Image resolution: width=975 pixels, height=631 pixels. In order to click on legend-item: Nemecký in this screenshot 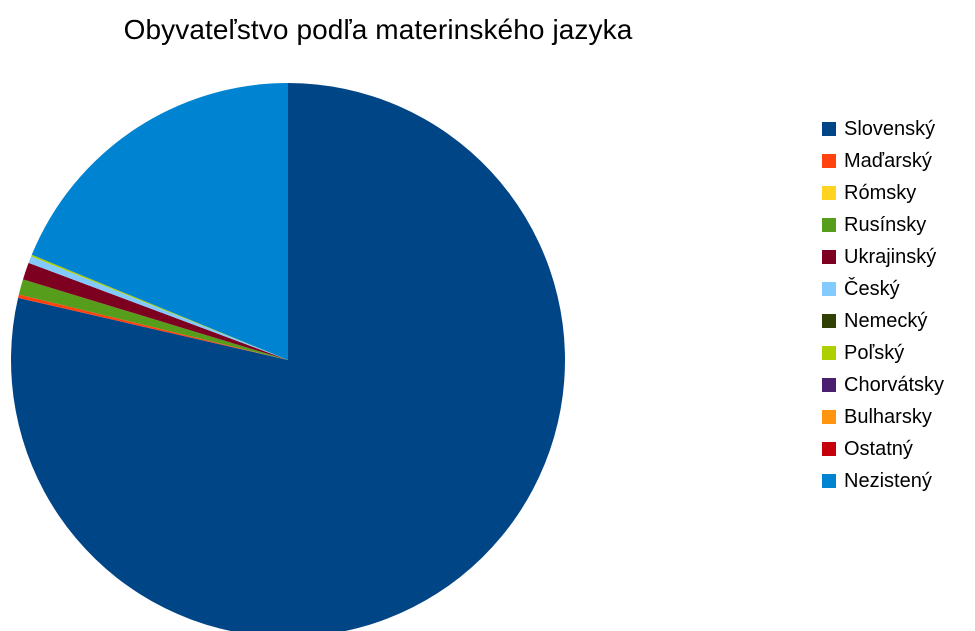, I will do `click(883, 321)`.